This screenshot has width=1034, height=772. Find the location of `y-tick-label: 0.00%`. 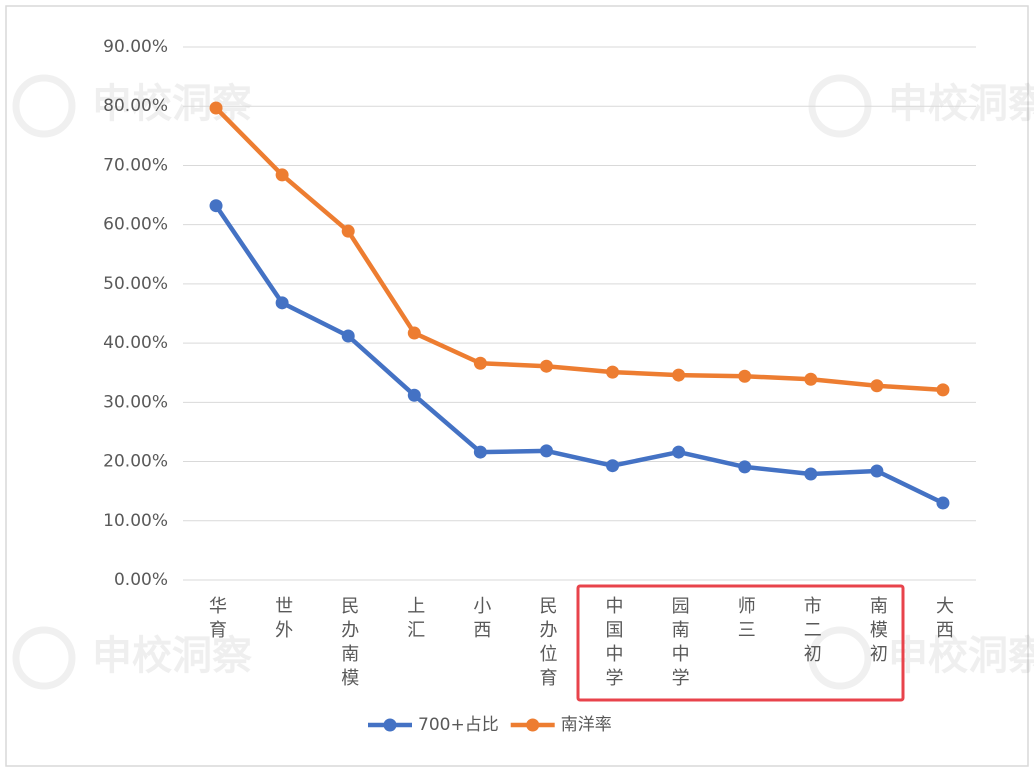

y-tick-label: 0.00% is located at coordinates (141, 580).